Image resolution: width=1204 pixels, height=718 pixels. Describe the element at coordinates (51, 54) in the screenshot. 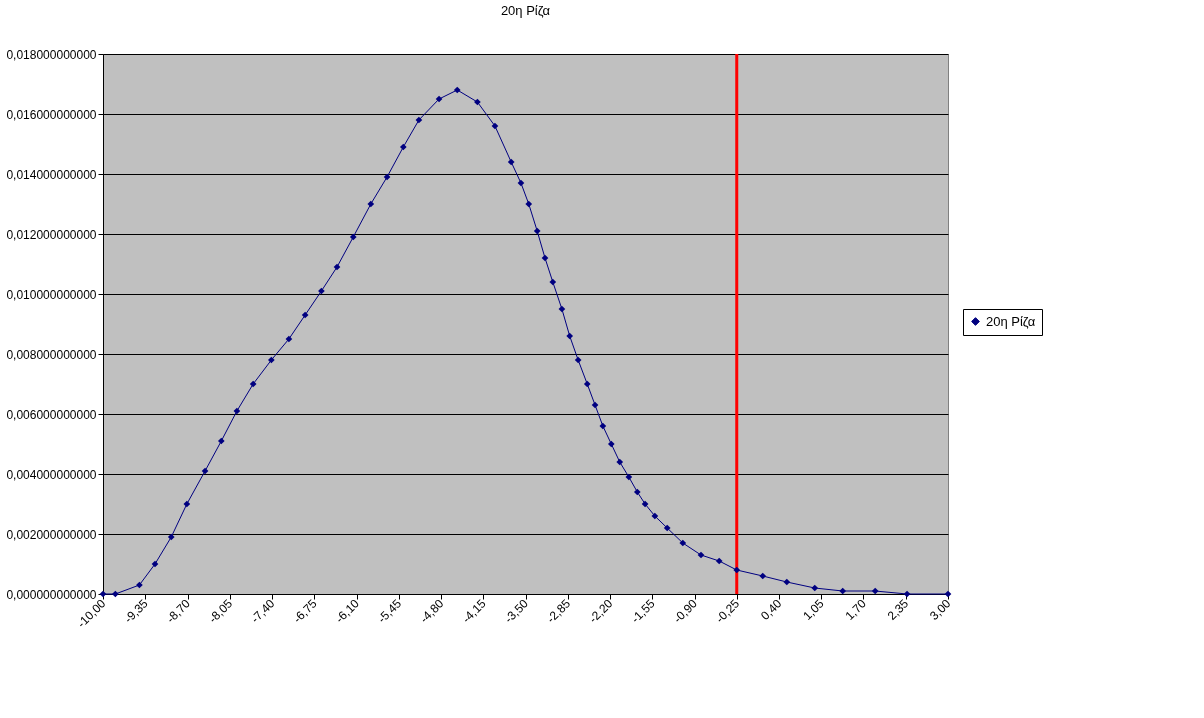

I see `y-tick-label: 0,018000000000` at that location.